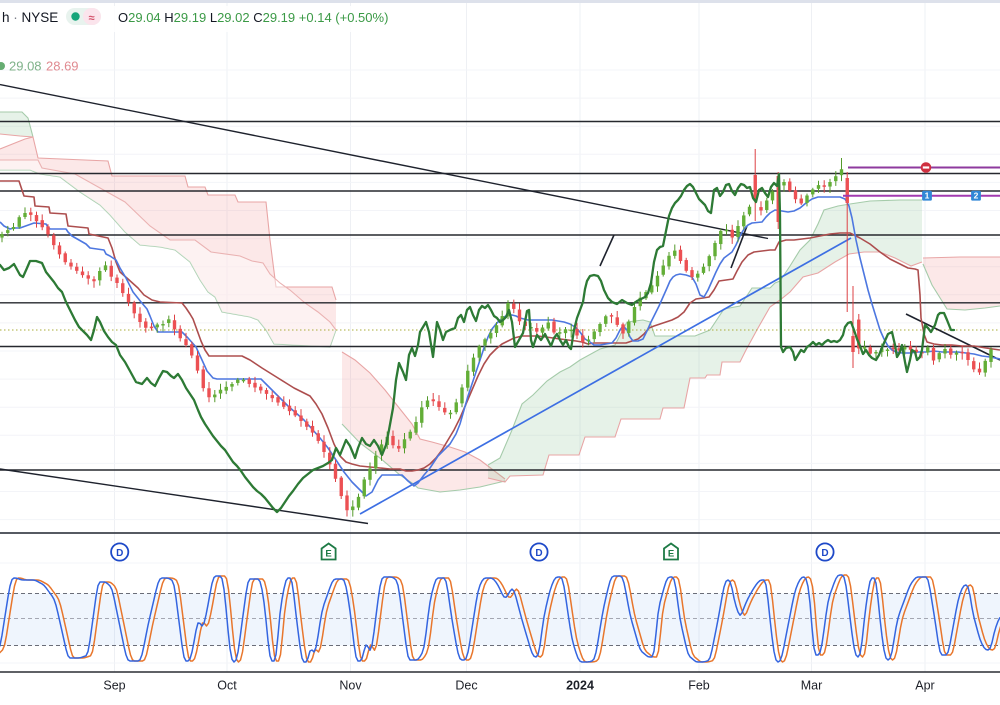 This screenshot has height=705, width=1000. I want to click on svg-text: Sep, so click(114, 686).